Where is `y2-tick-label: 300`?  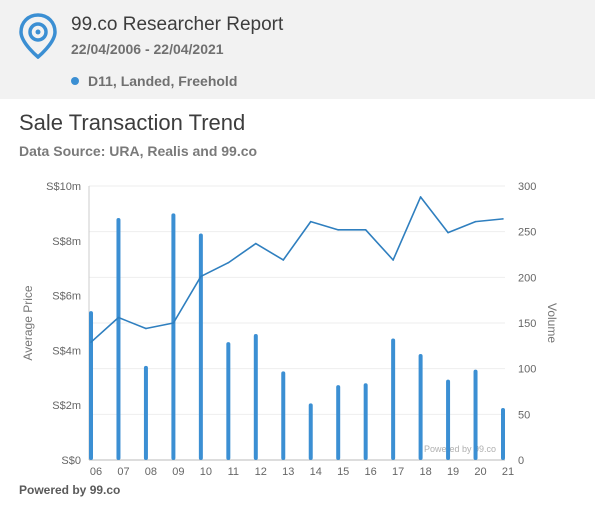
y2-tick-label: 300 is located at coordinates (527, 187).